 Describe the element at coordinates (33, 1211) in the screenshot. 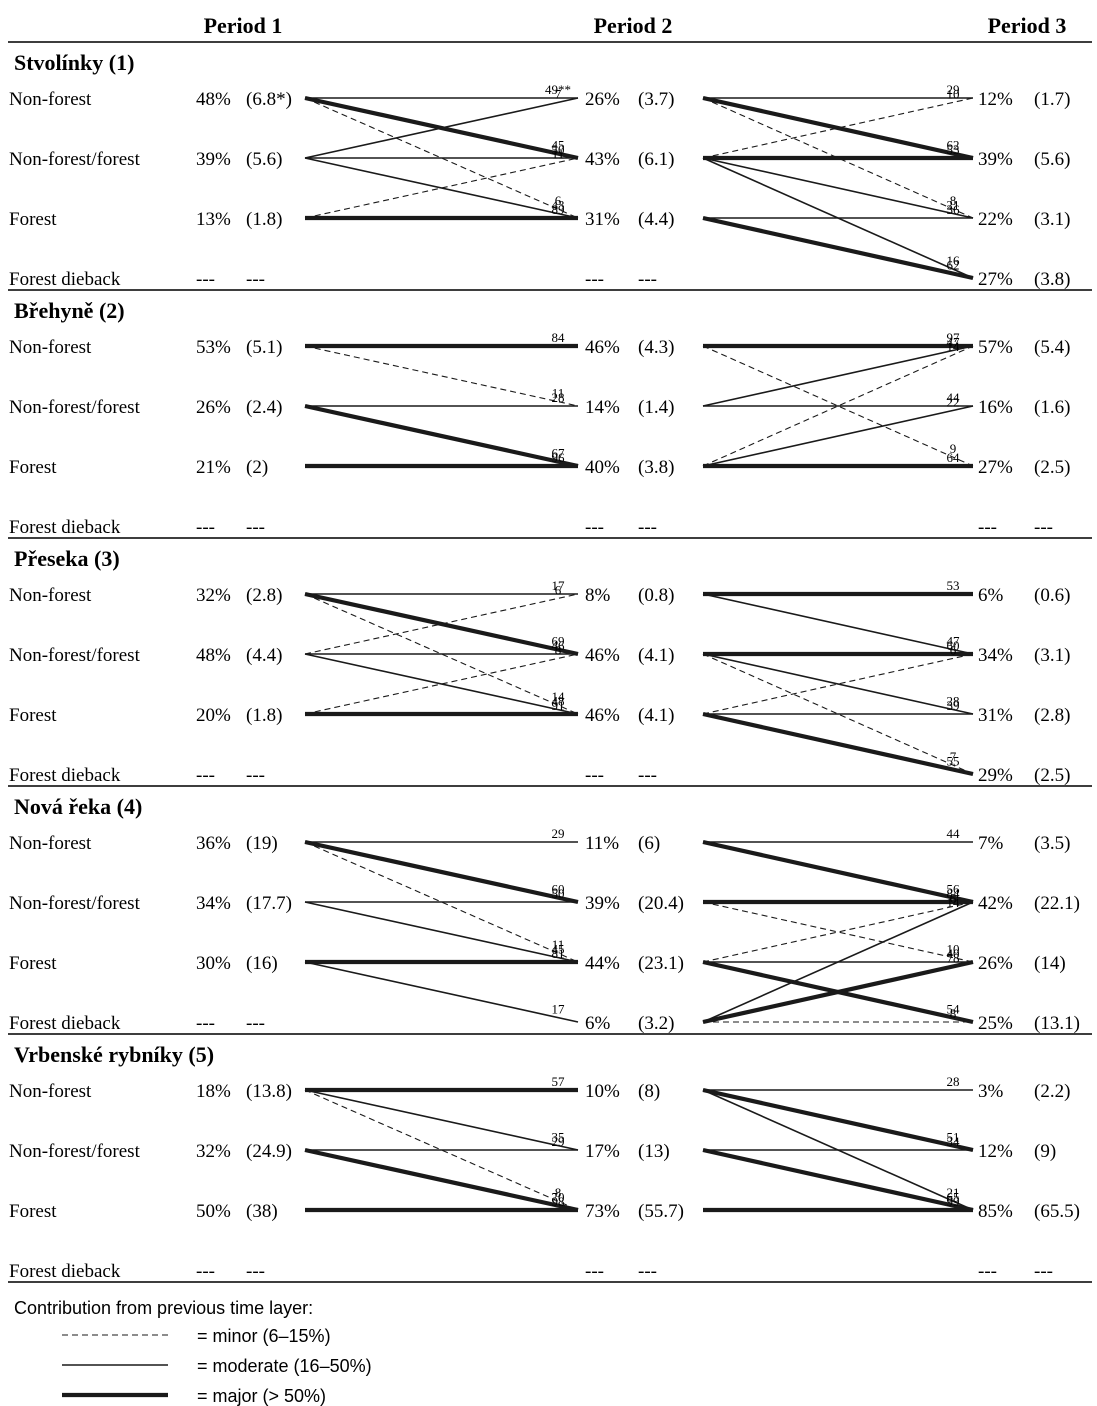

I see `category-label: Forest` at that location.